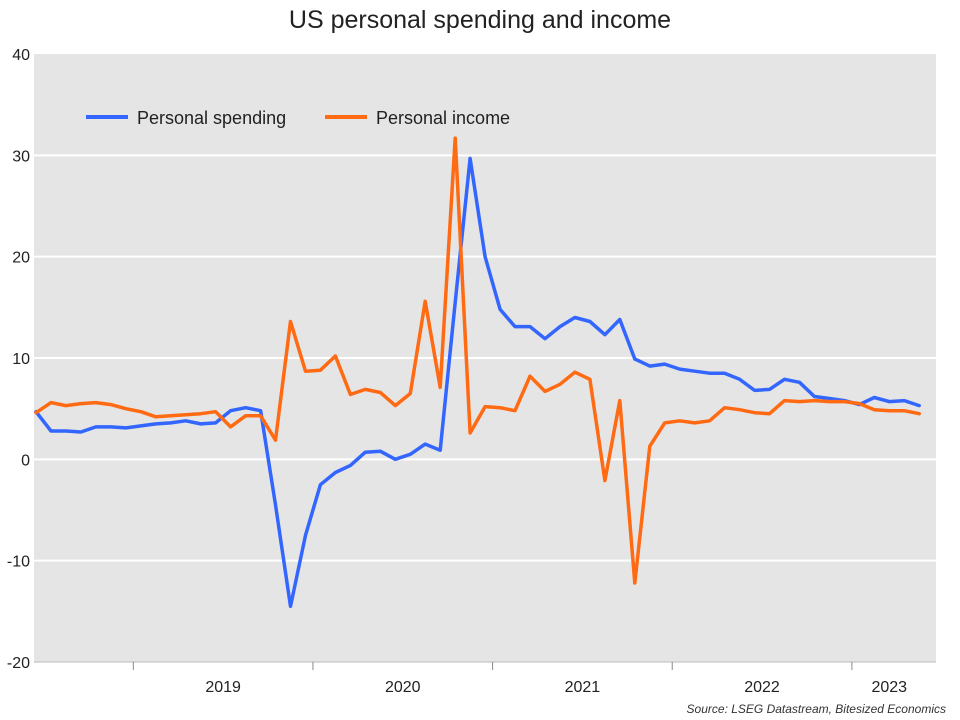 Image resolution: width=960 pixels, height=720 pixels. I want to click on y-tick-label: -20, so click(18, 663).